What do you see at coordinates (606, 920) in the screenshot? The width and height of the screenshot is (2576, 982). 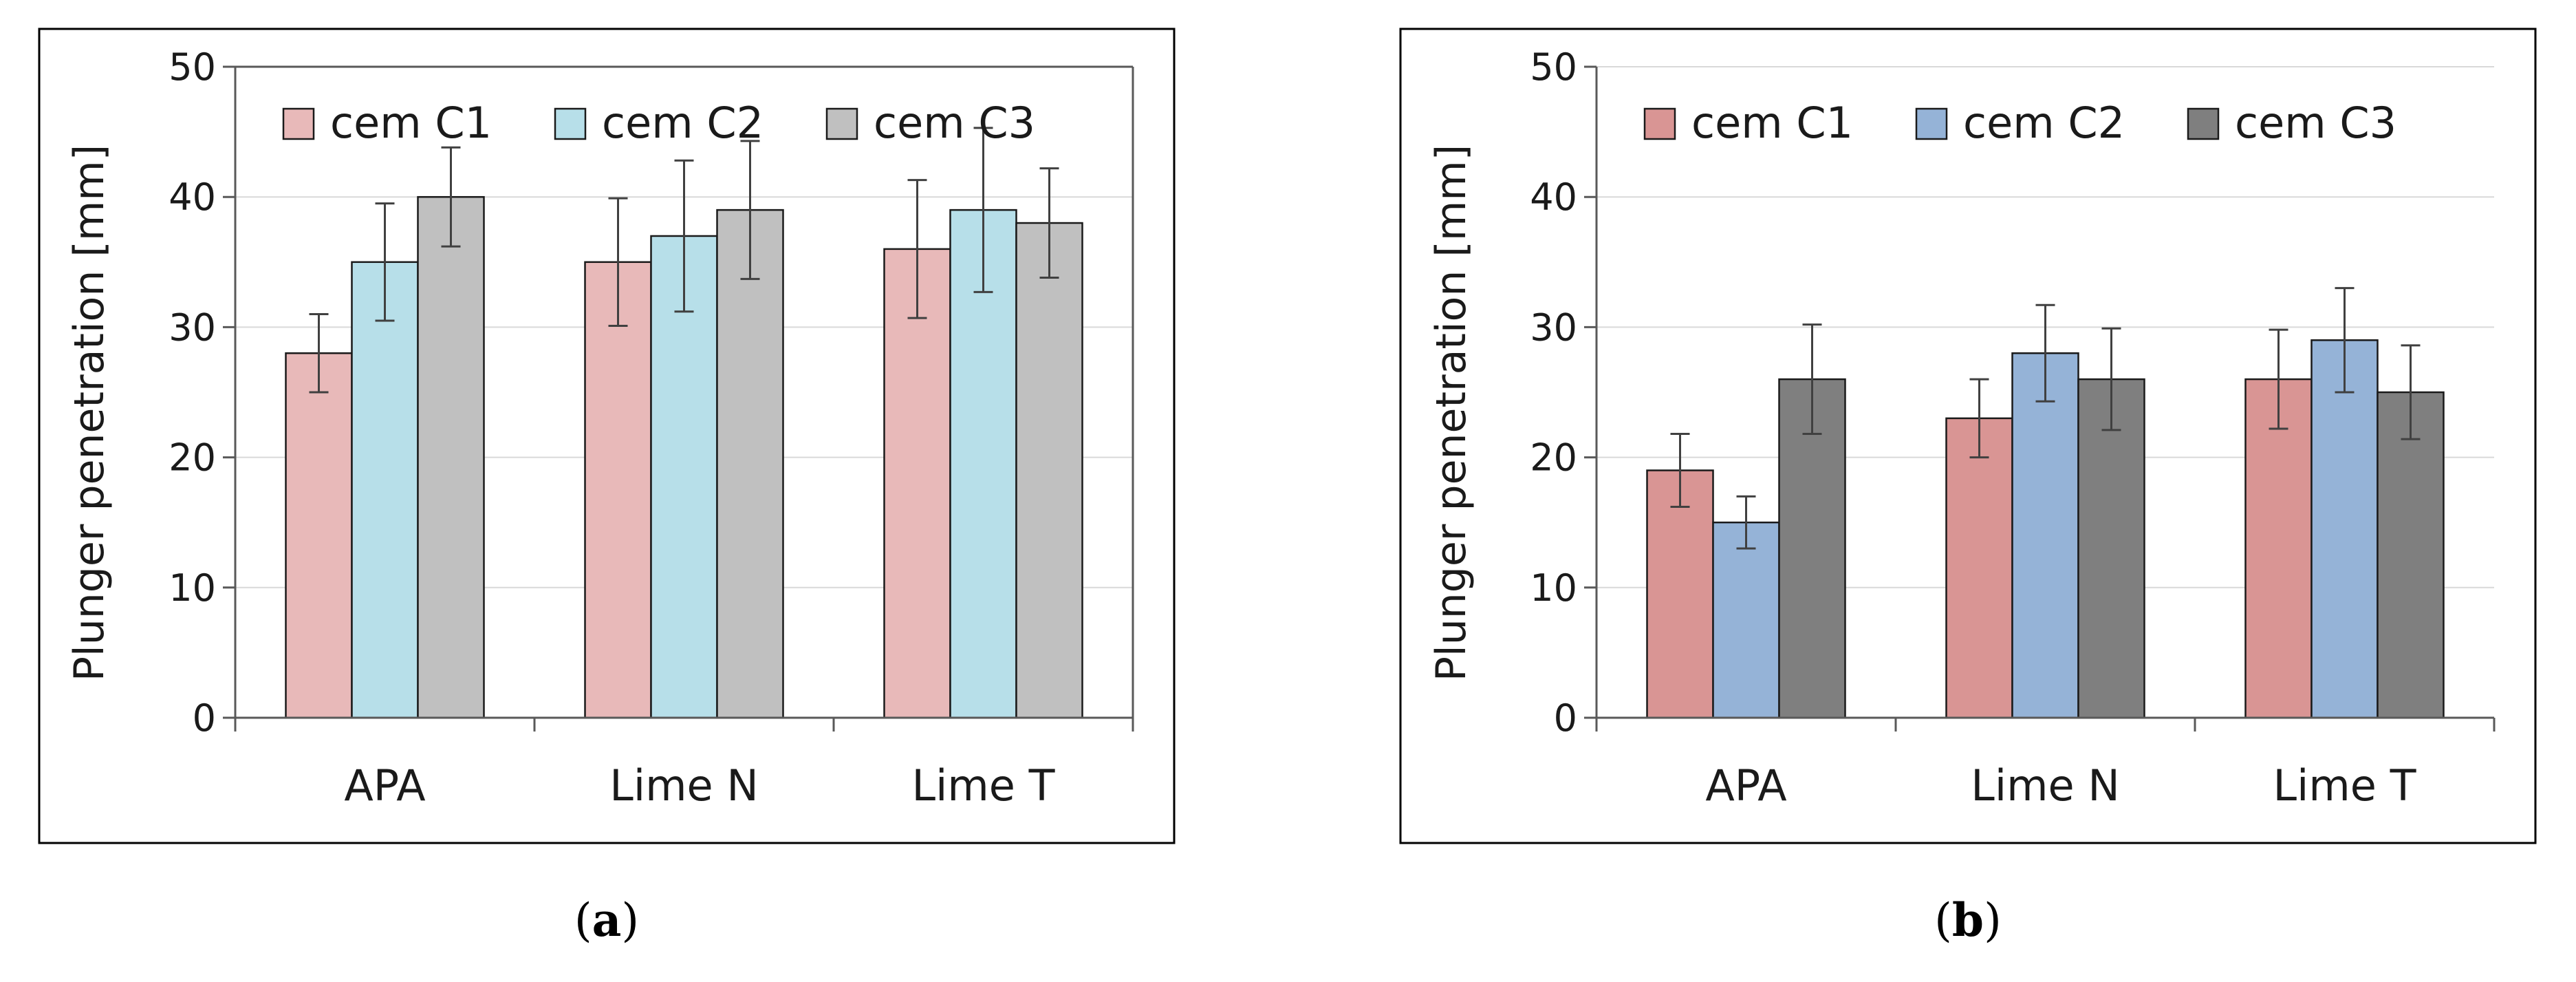 I see `panel-label-a: (a)` at bounding box center [606, 920].